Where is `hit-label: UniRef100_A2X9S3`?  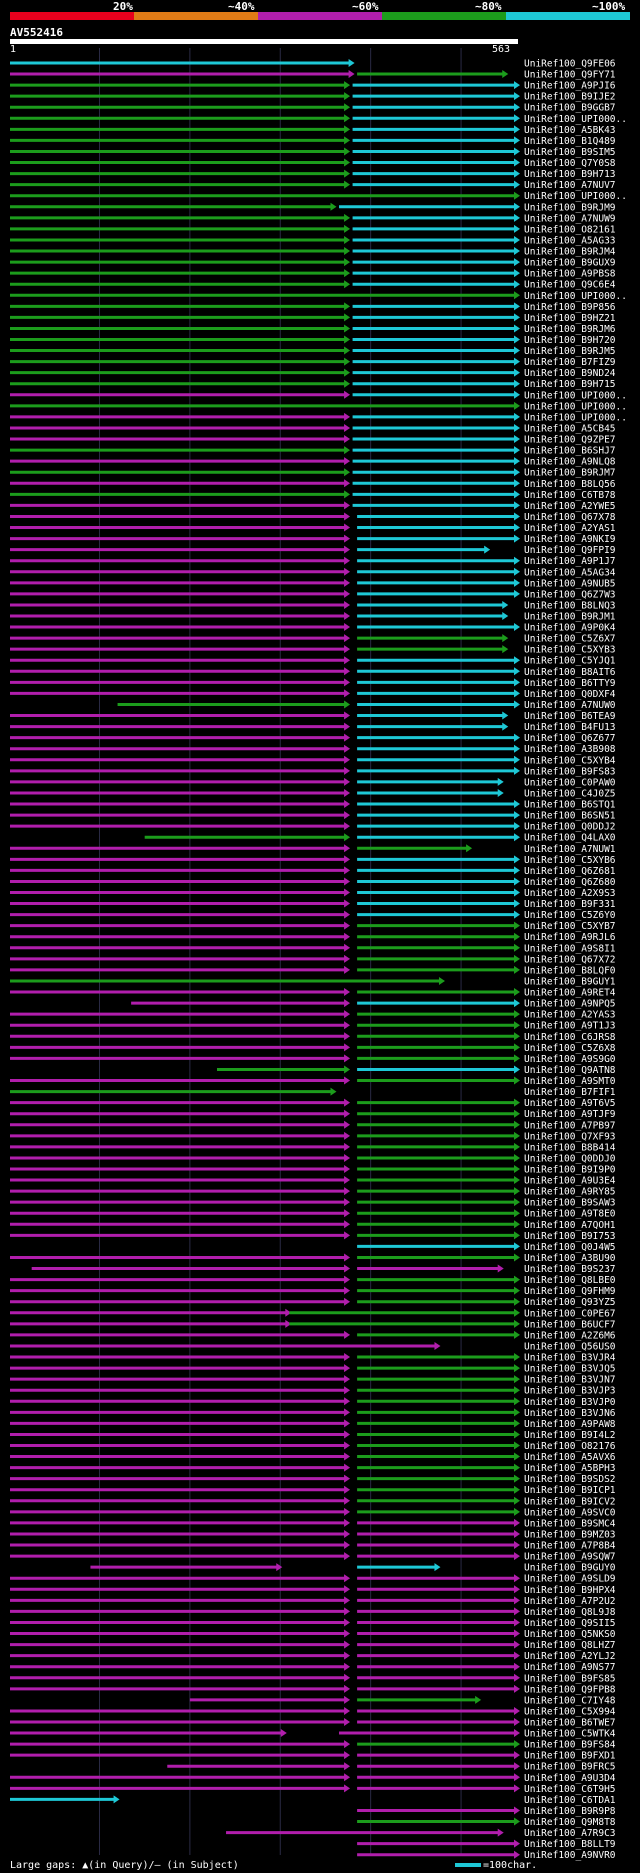
hit-label: UniRef100_A2X9S3 is located at coordinates (570, 893).